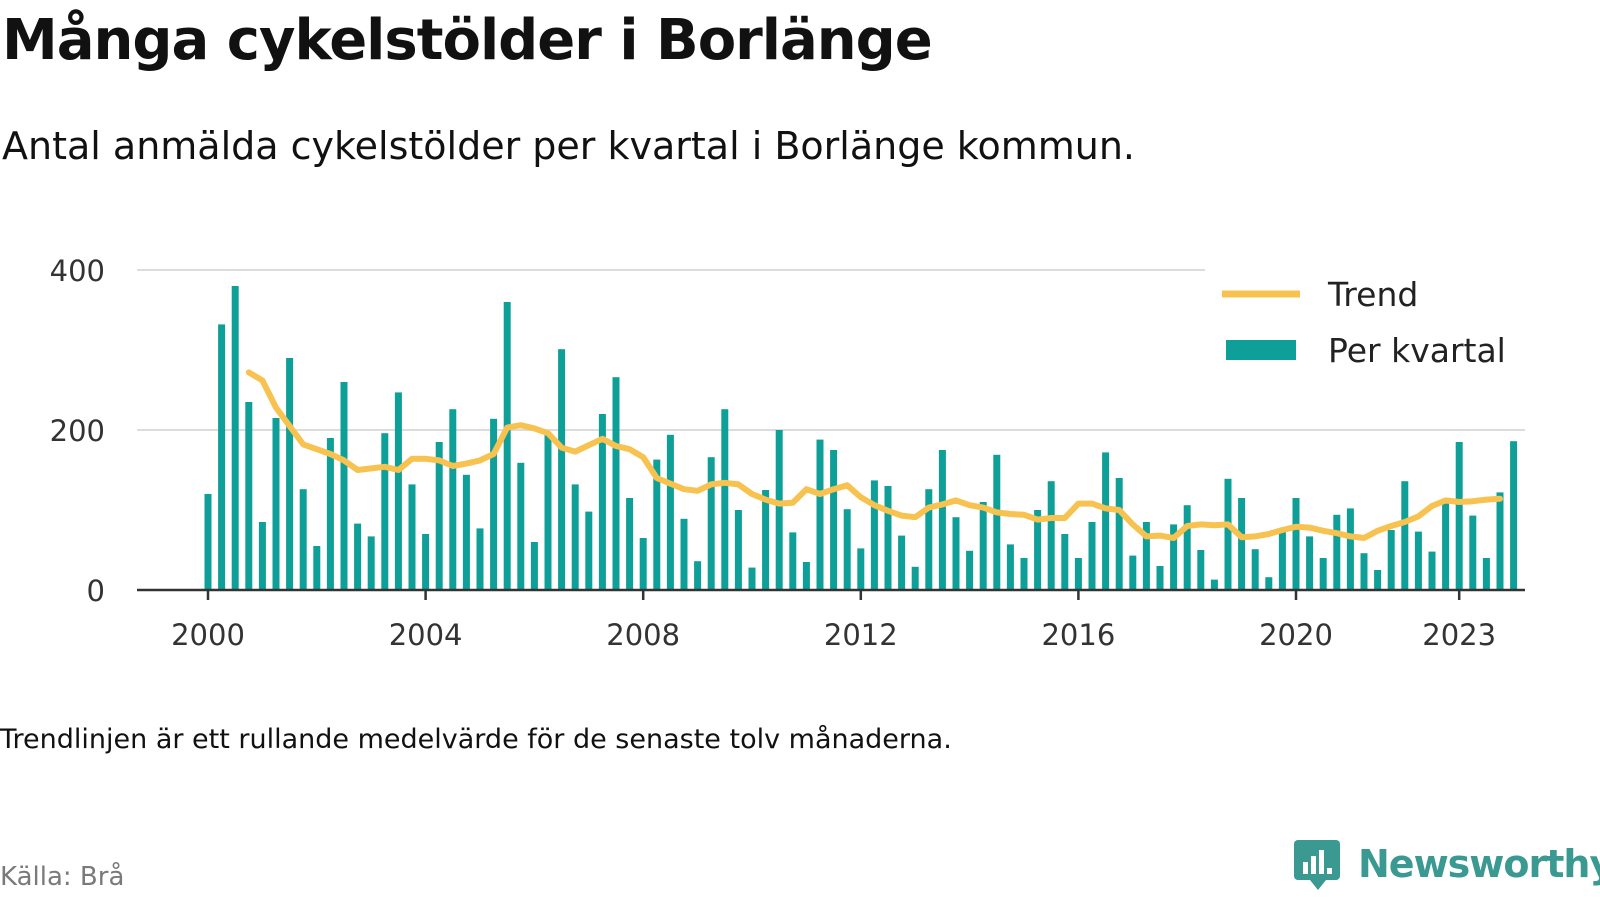 The image size is (1600, 900). I want to click on legend: Trend Per kvartal, so click(1372, 328).